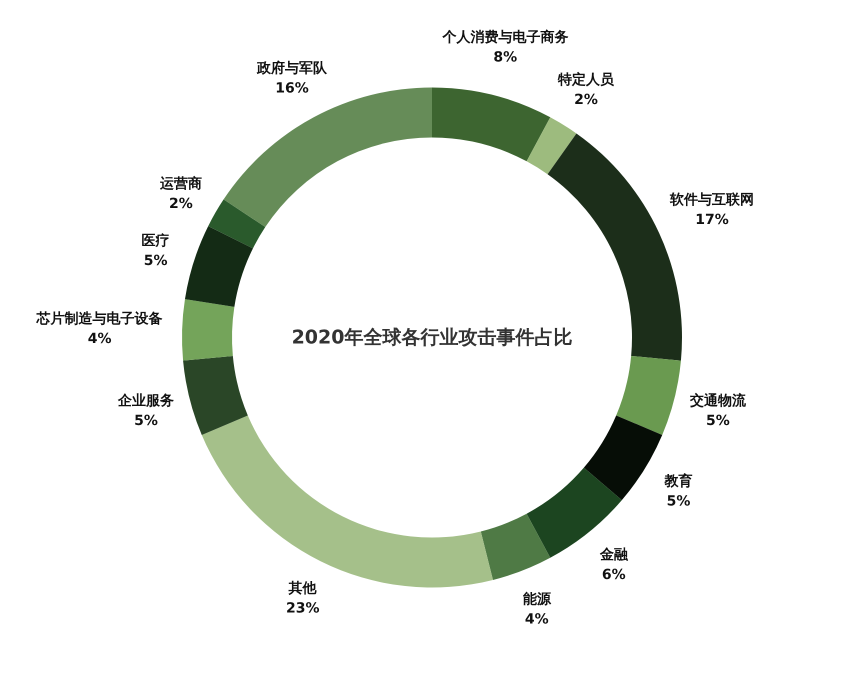  Describe the element at coordinates (537, 599) in the screenshot. I see `slice-label: 能源` at that location.